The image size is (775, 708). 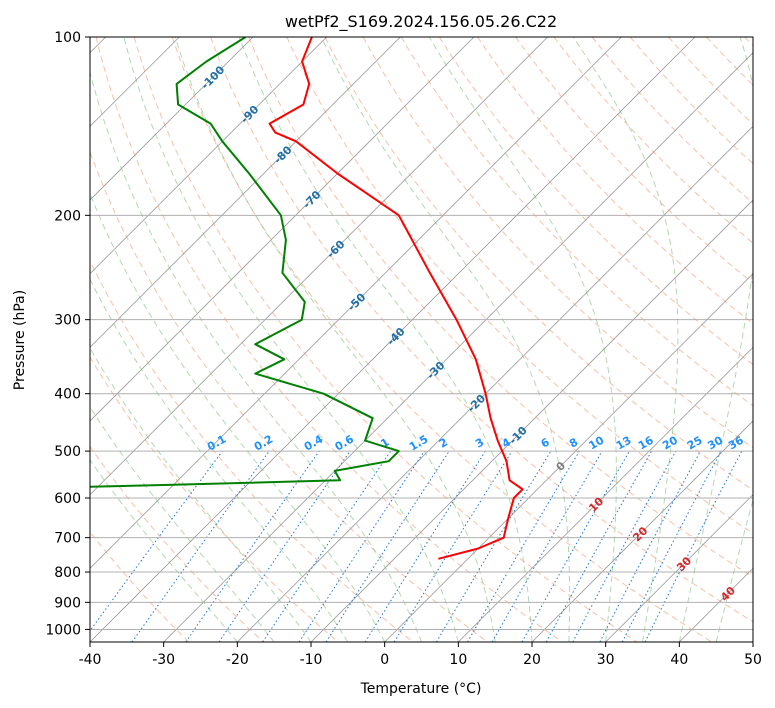 What do you see at coordinates (67, 321) in the screenshot?
I see `y-tick-label: 300` at bounding box center [67, 321].